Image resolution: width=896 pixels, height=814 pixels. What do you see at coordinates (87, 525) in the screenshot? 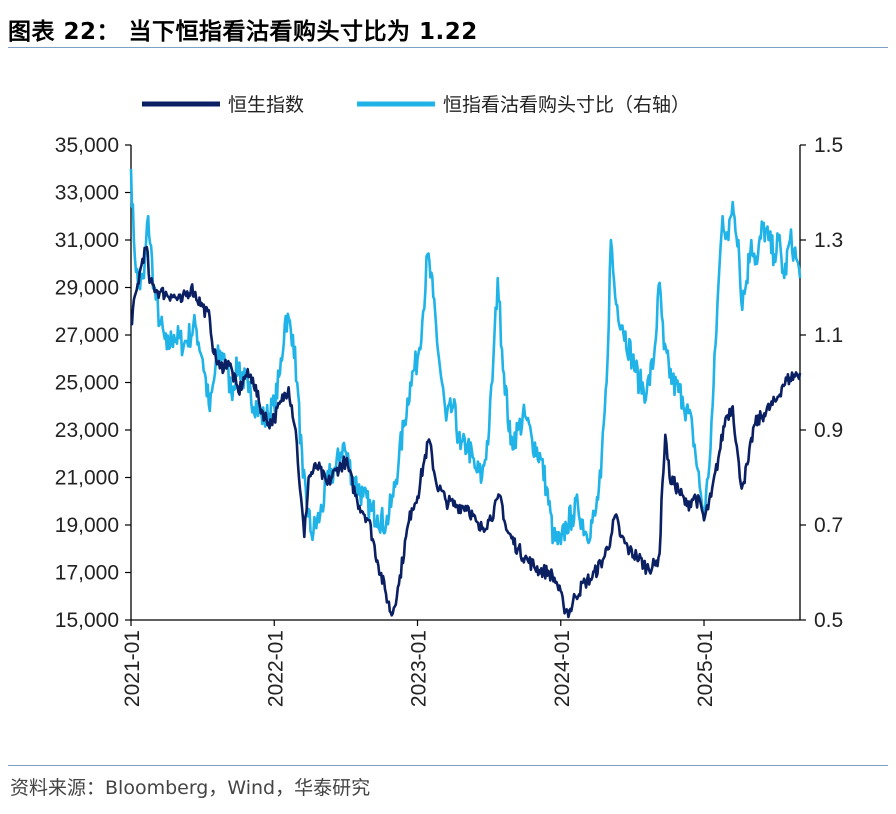
I see `y-left-tick-label: 19,000` at bounding box center [87, 525].